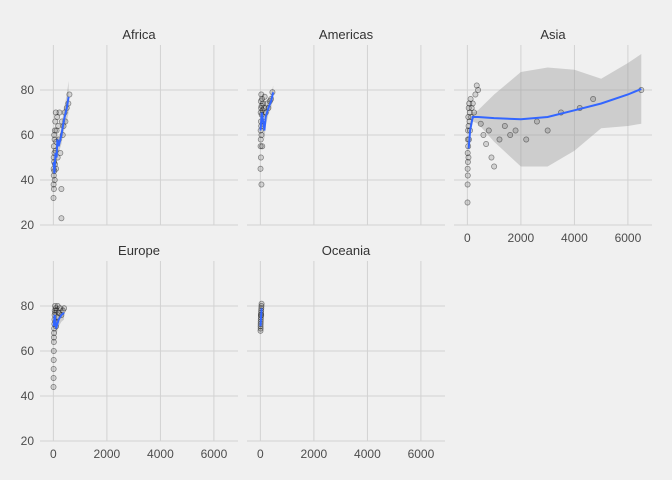 The image size is (672, 480). I want to click on y-tick-label: 40, so click(28, 396).